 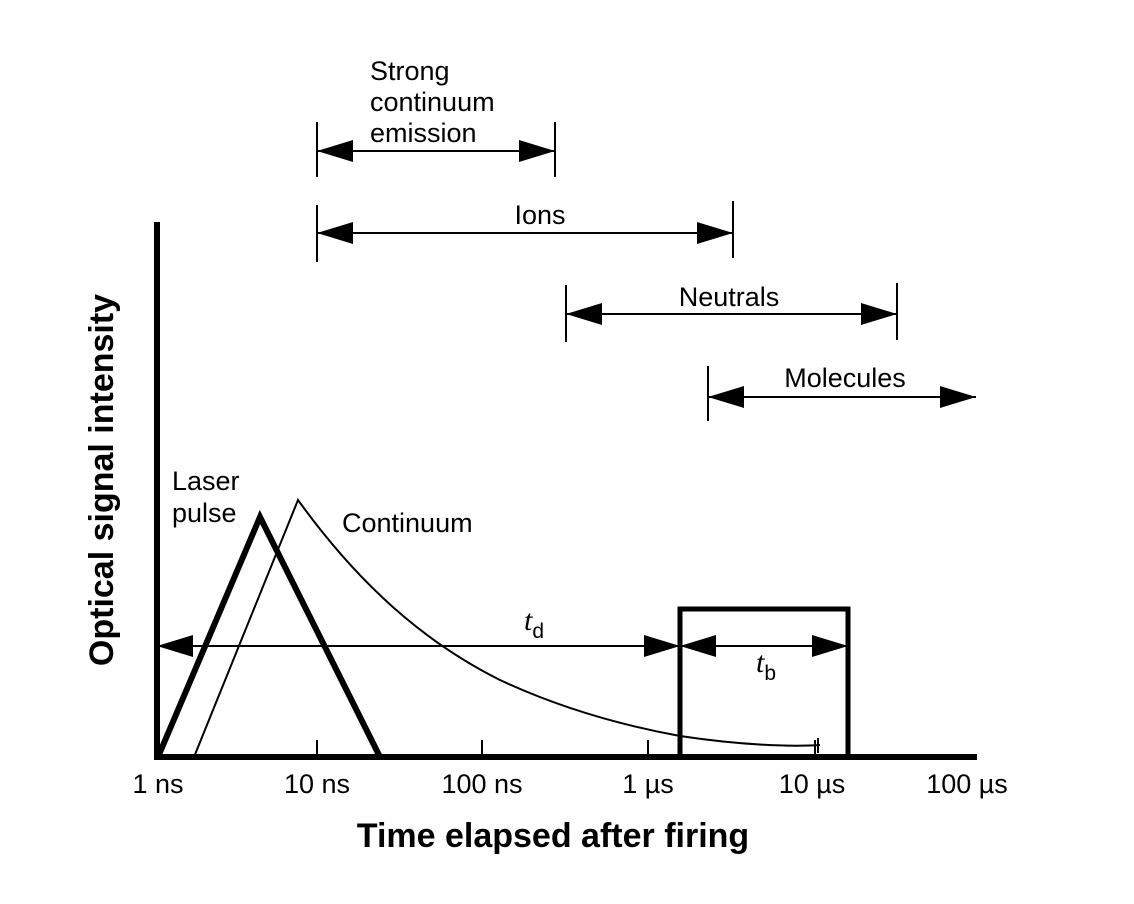 I want to click on delay-label-sub: d, so click(x=538, y=631).